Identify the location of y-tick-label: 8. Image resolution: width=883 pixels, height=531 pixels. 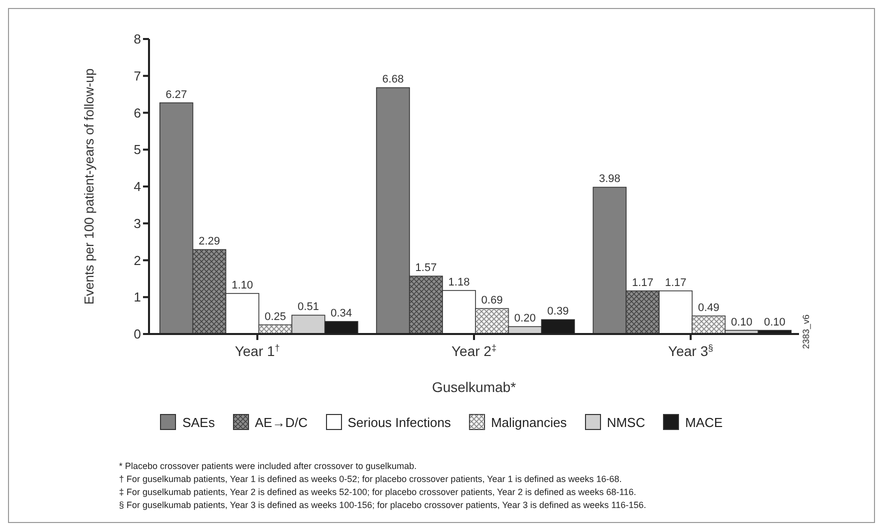
(137, 39).